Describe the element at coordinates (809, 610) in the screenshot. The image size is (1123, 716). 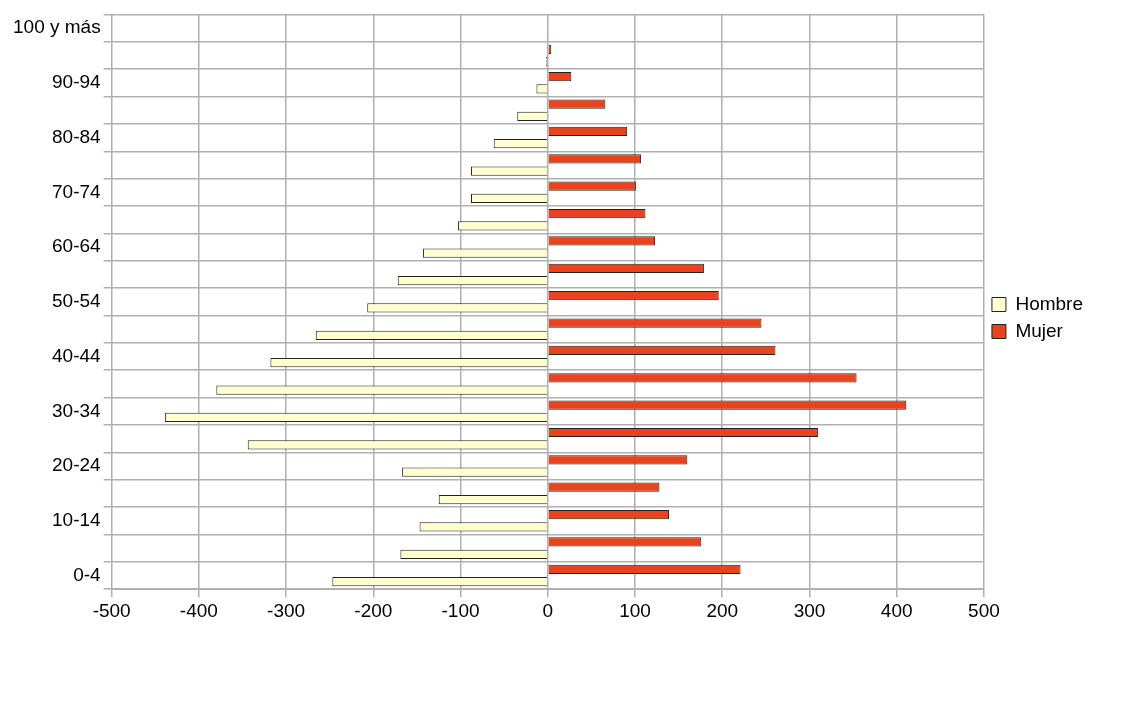
I see `x-tick-label: 300` at that location.